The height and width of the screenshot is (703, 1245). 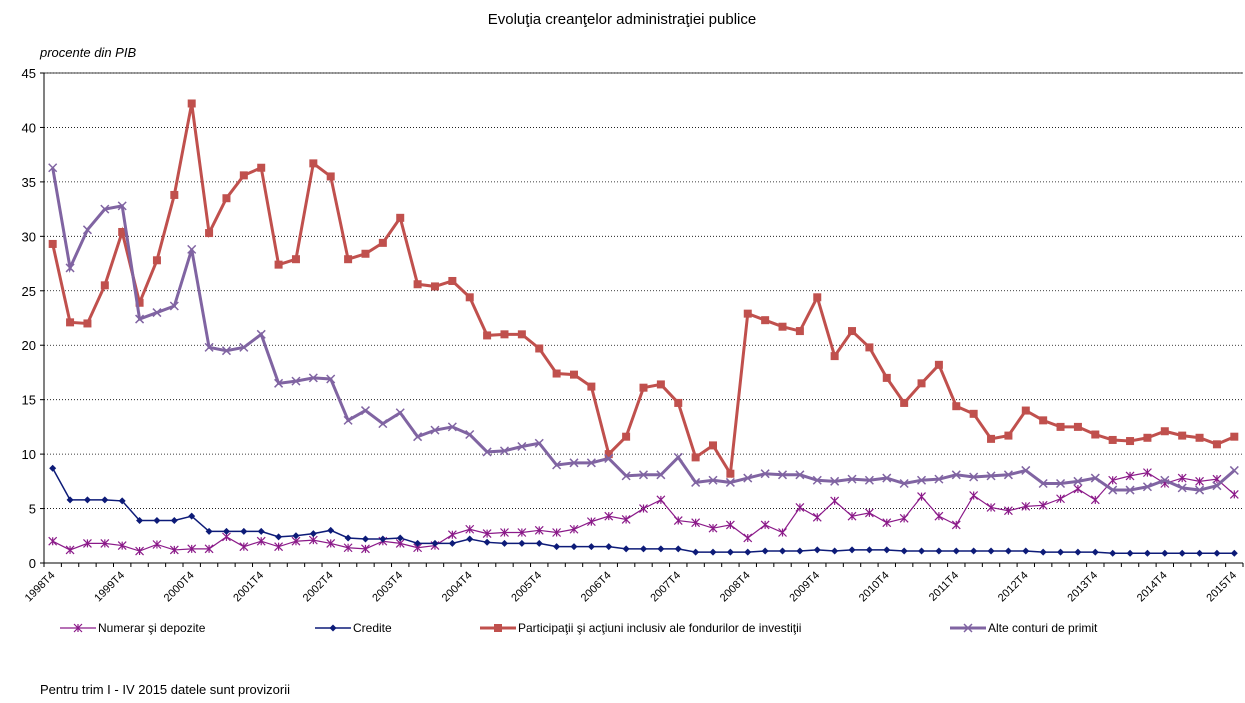 I want to click on x-tick-label: 2005T4, so click(x=526, y=586).